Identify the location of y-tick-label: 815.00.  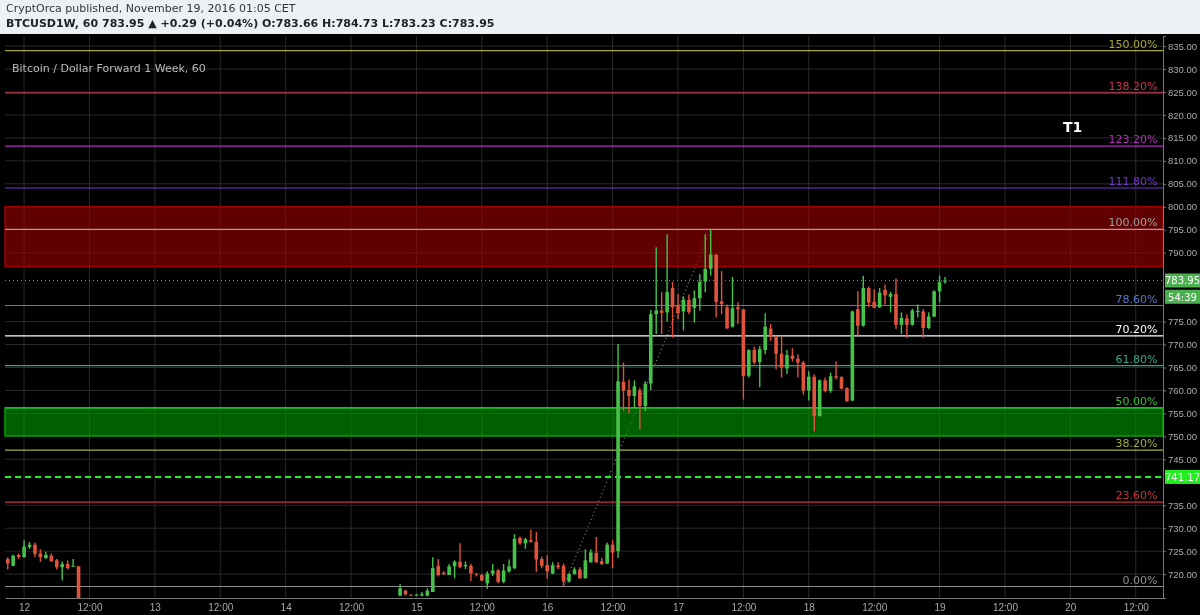
(1183, 138).